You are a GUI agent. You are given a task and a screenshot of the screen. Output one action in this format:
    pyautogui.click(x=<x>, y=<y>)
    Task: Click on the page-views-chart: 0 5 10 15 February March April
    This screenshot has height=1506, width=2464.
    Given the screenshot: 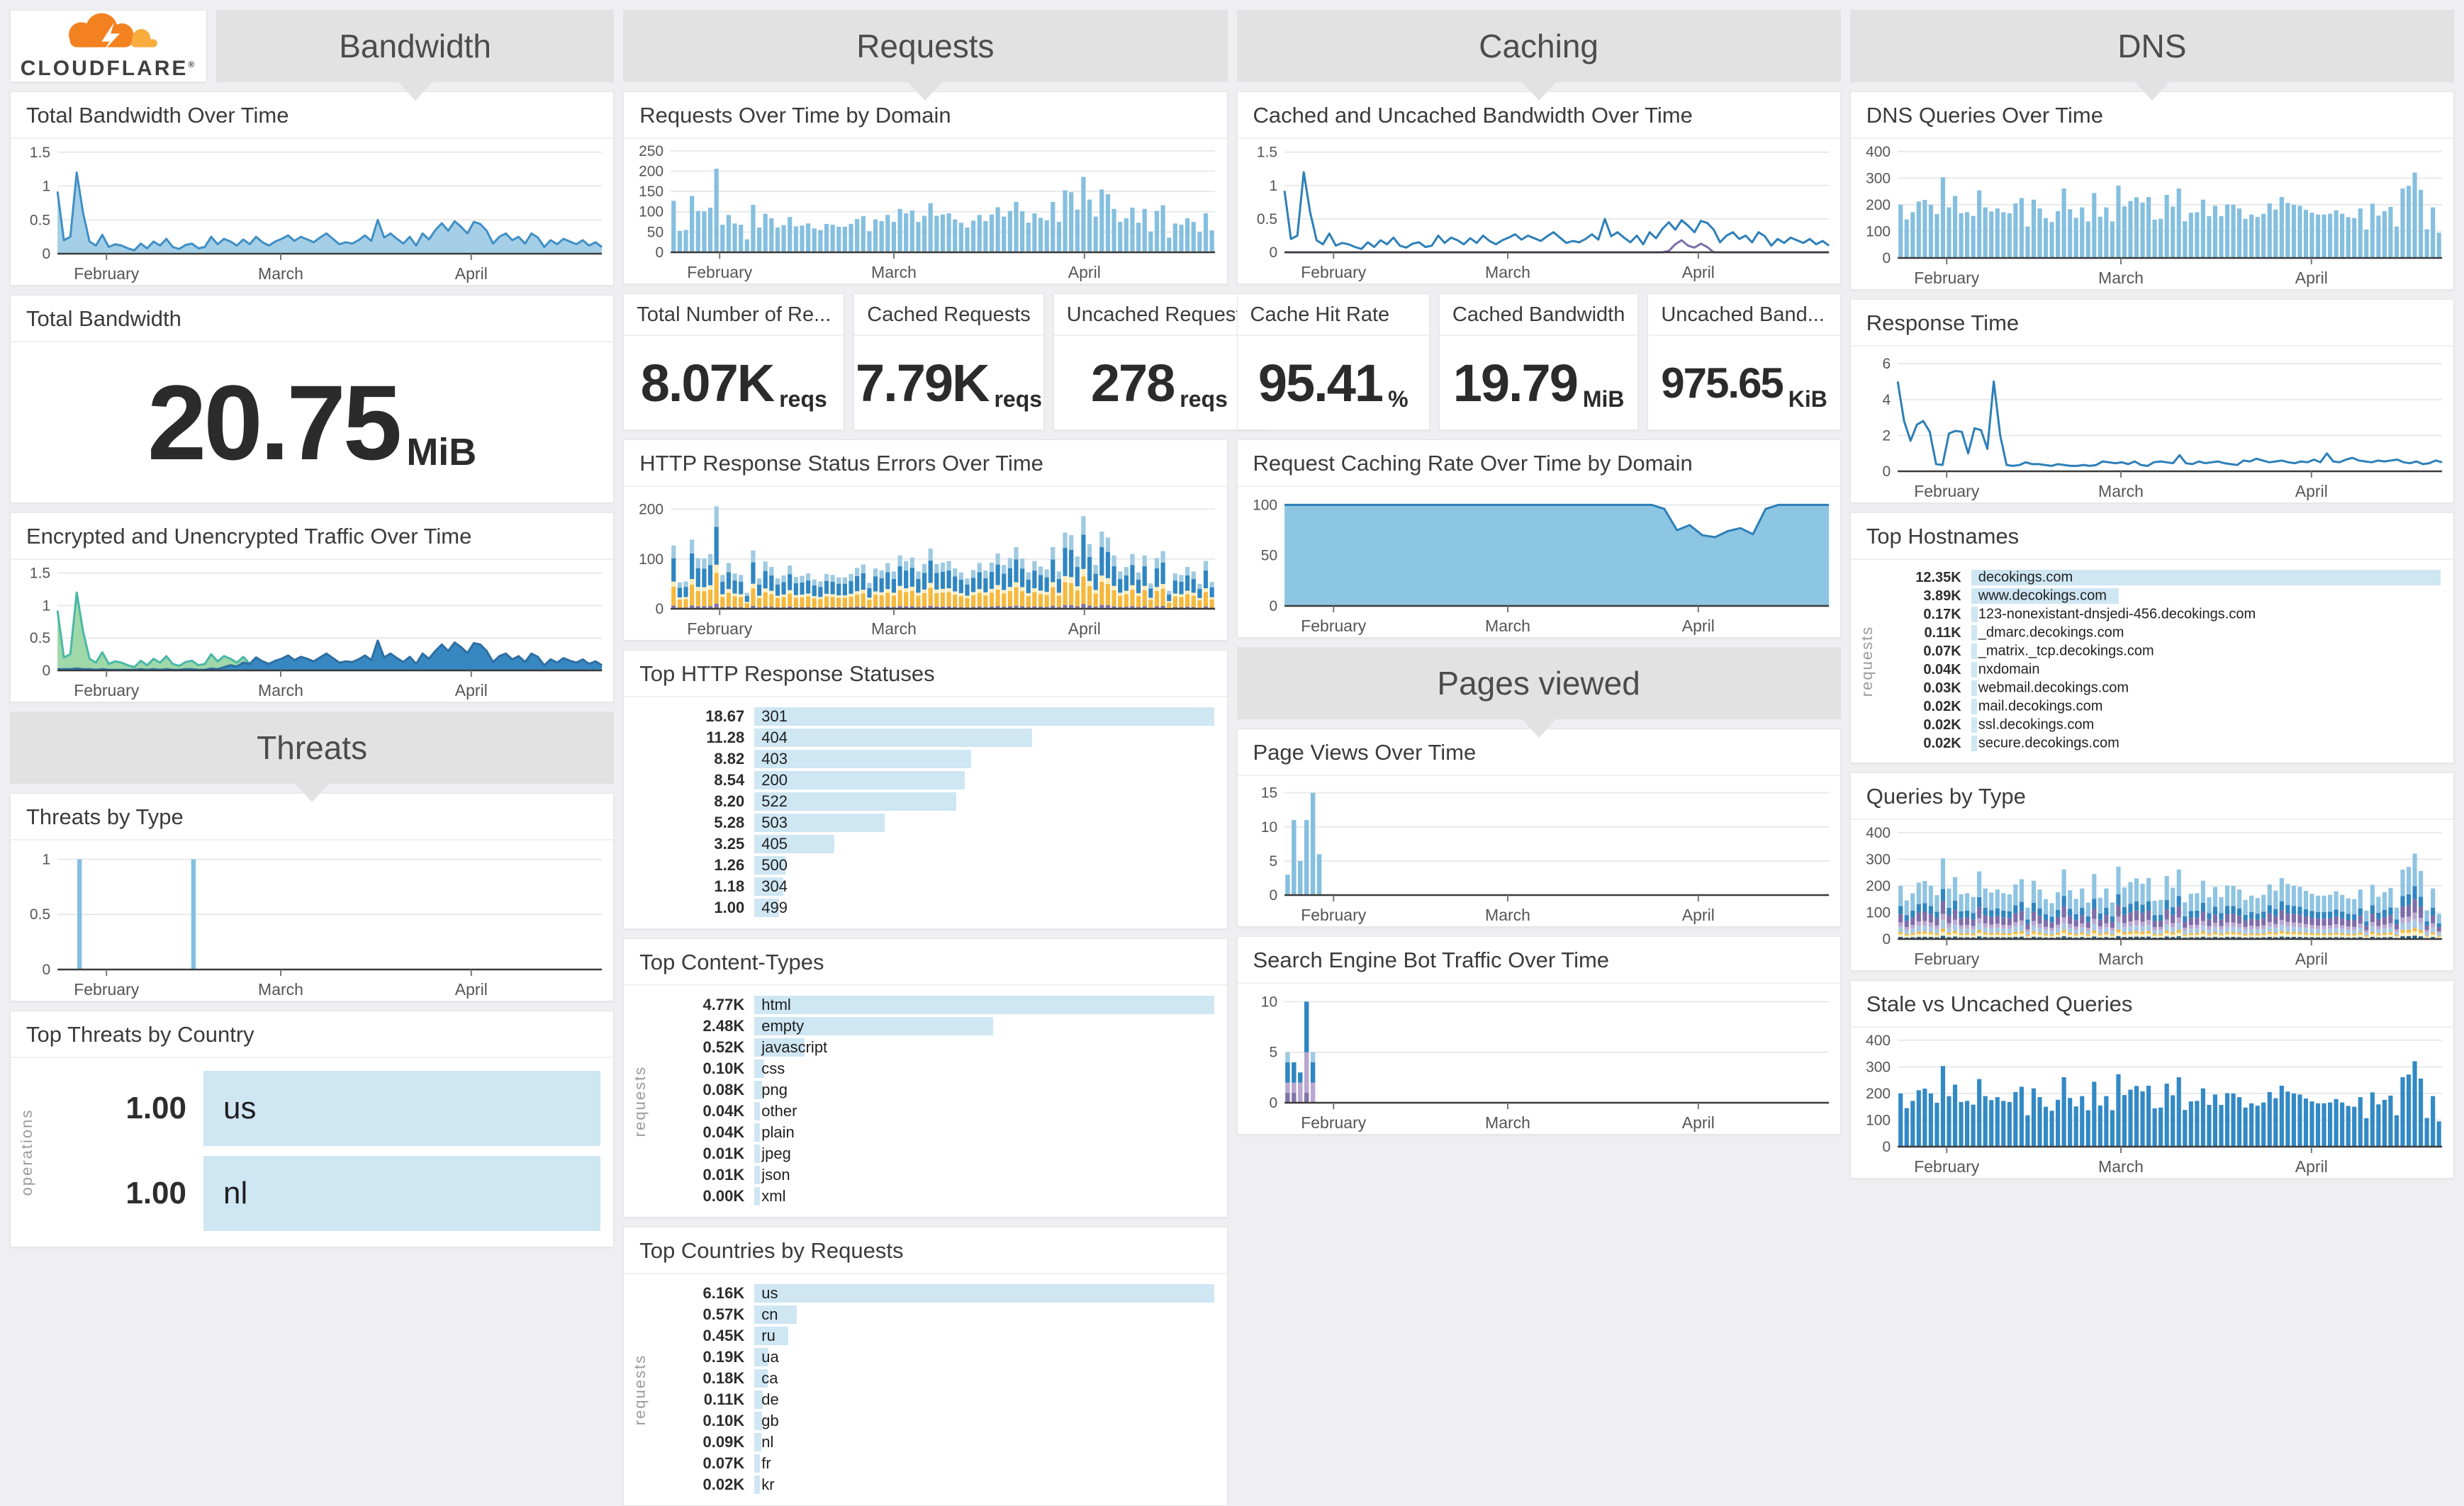 What is the action you would take?
    pyautogui.click(x=1539, y=851)
    